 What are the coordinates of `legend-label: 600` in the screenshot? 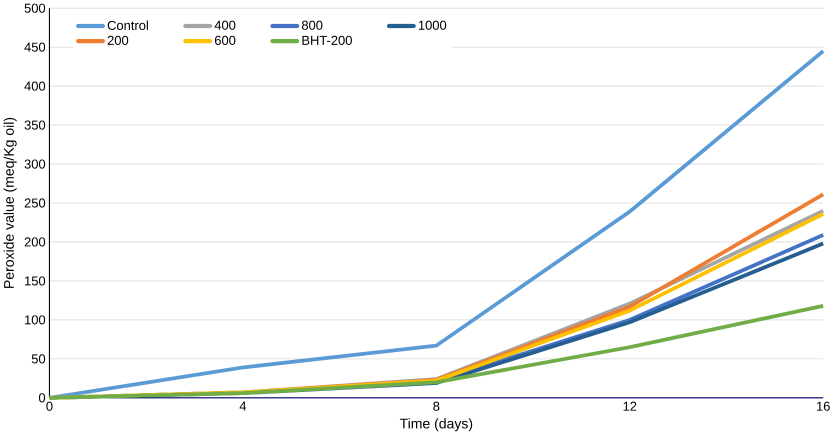 It's located at (225, 40).